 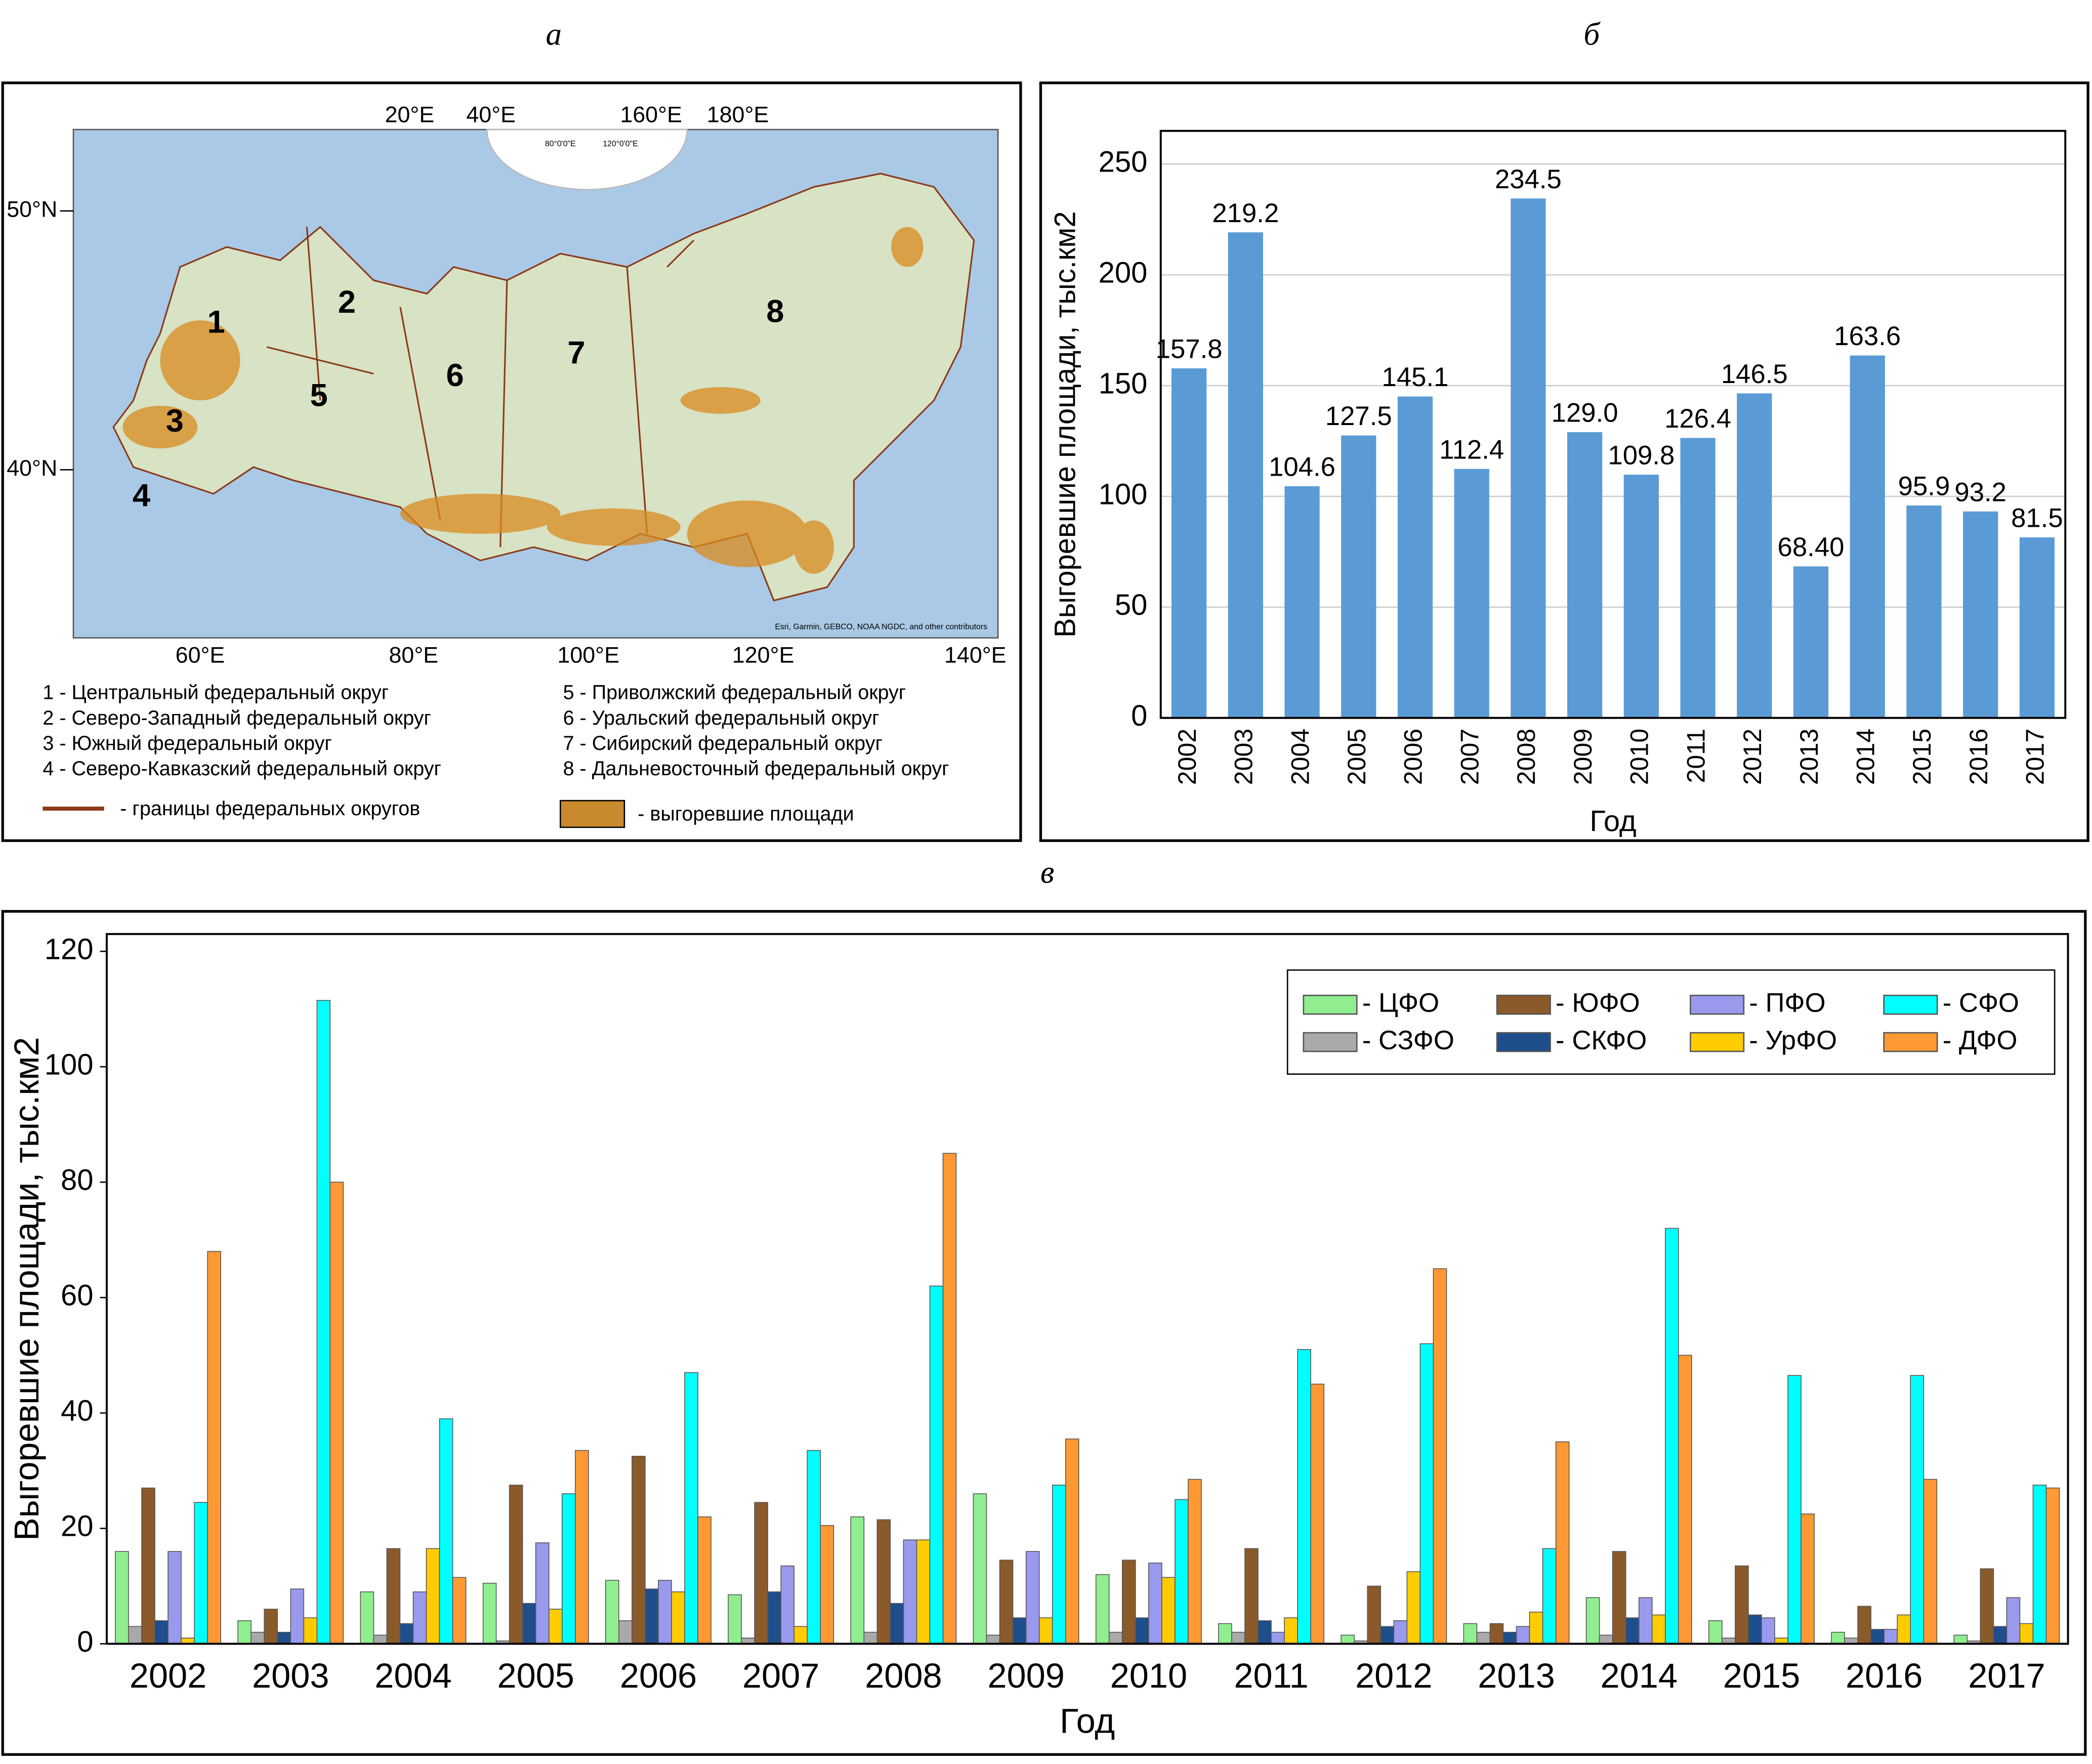 What do you see at coordinates (200, 654) in the screenshot?
I see `bottom-longitudes: 60°E` at bounding box center [200, 654].